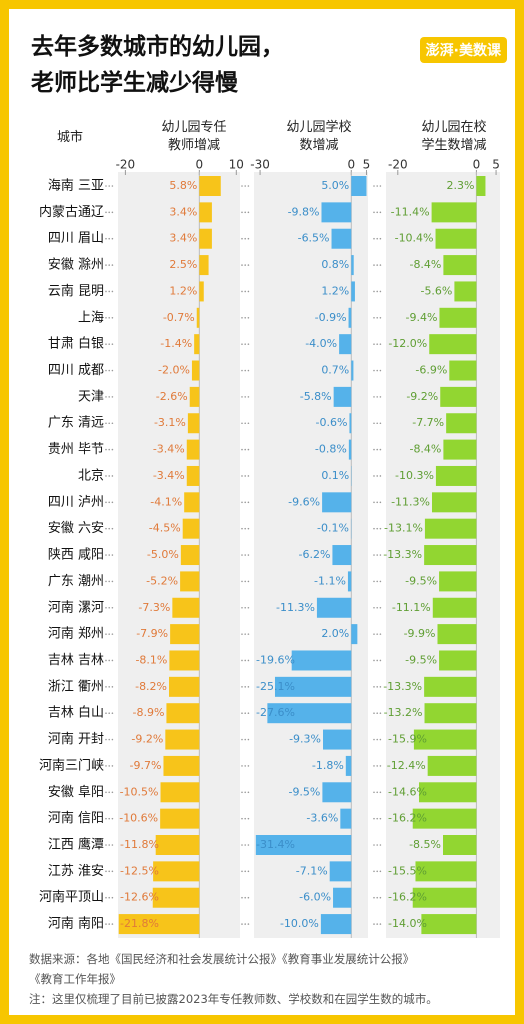 Image resolution: width=524 pixels, height=1024 pixels. Describe the element at coordinates (477, 165) in the screenshot. I see `x-tick-label: 0` at that location.